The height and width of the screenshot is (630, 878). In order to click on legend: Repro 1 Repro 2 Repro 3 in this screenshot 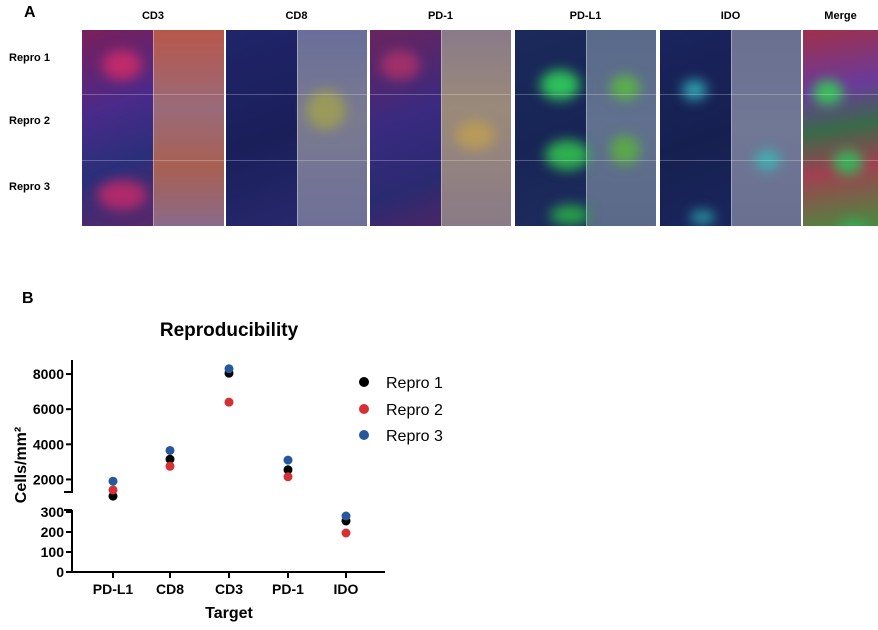, I will do `click(401, 410)`.